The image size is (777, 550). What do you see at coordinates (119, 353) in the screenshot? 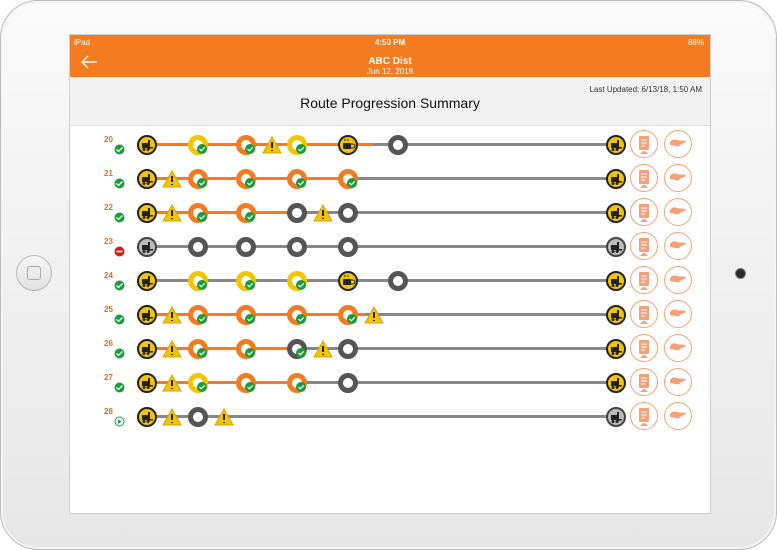
I see `check-icon` at bounding box center [119, 353].